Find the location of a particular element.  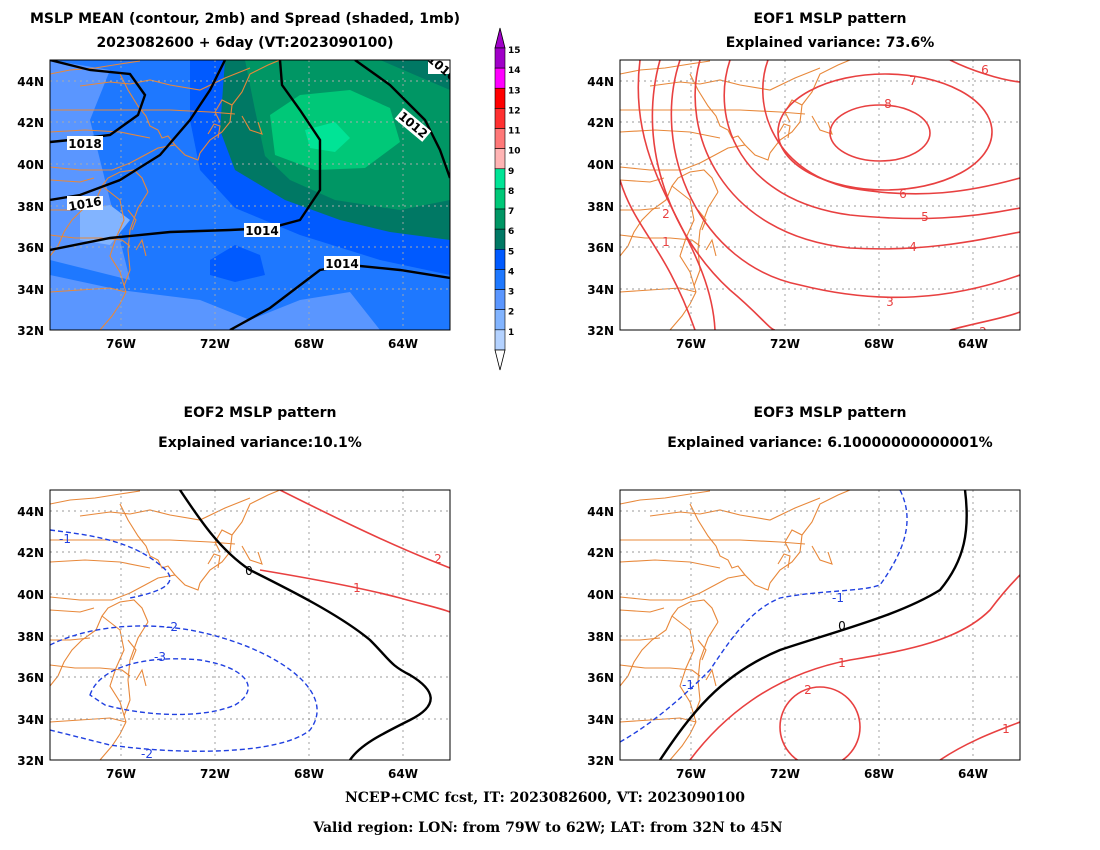

spread-shading: 1018 1016 1014 1014 1012 1010 is located at coordinates (250, 195).